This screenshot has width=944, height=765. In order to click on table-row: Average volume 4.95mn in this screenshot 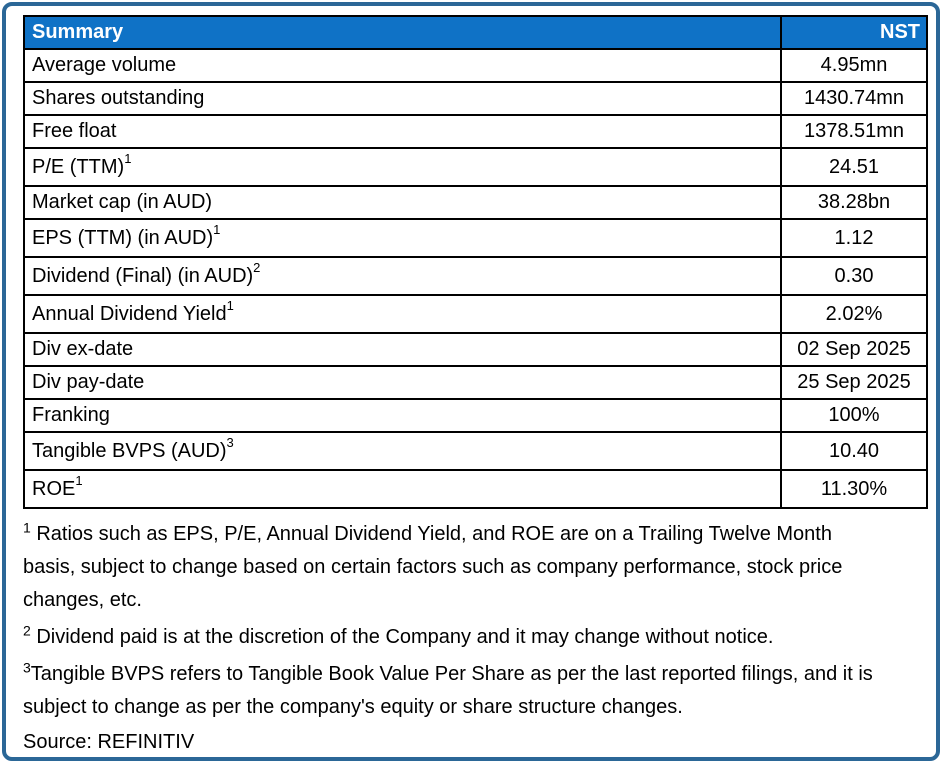, I will do `click(475, 65)`.